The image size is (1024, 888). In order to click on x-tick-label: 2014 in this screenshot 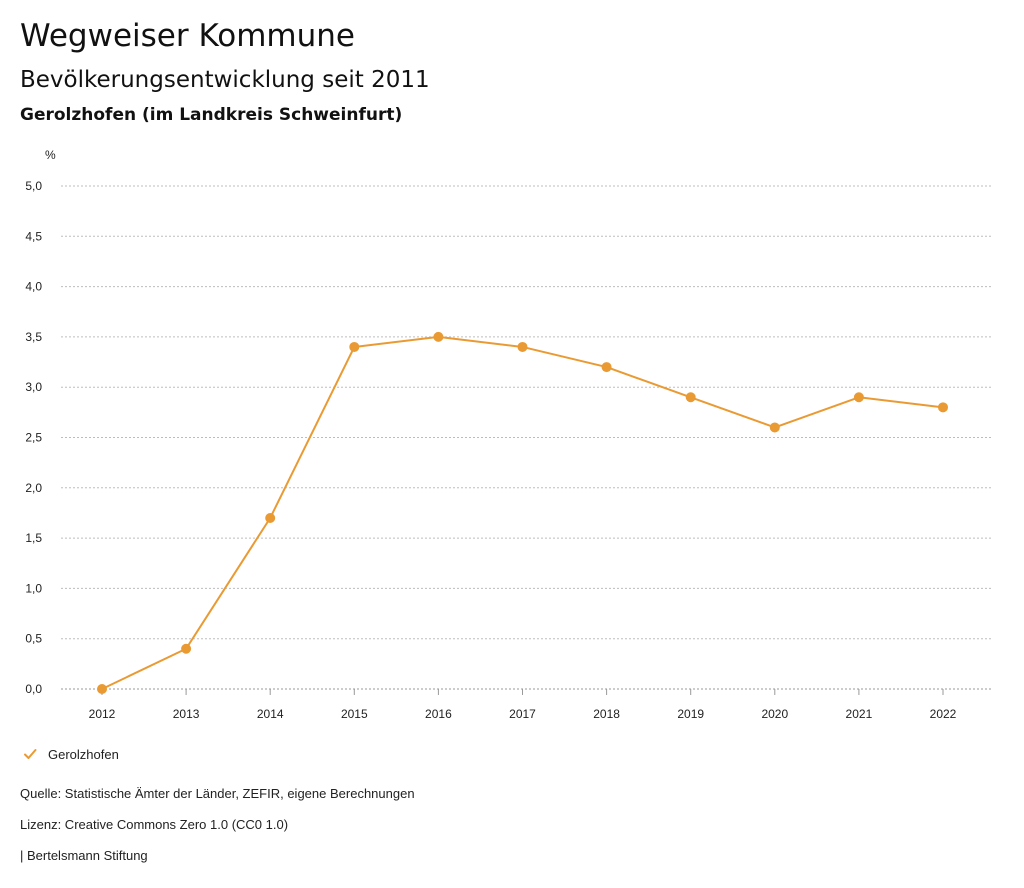, I will do `click(270, 713)`.